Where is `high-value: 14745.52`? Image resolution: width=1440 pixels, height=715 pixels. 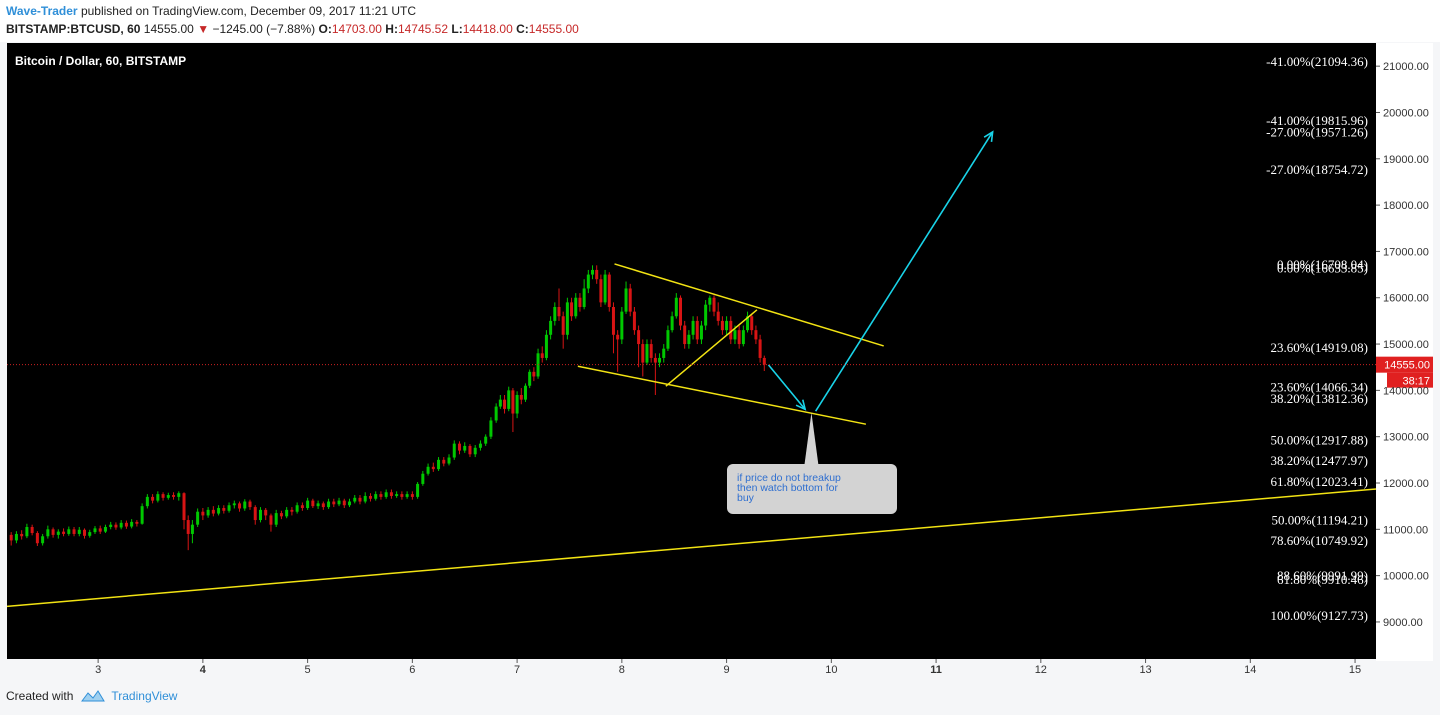 high-value: 14745.52 is located at coordinates (423, 29).